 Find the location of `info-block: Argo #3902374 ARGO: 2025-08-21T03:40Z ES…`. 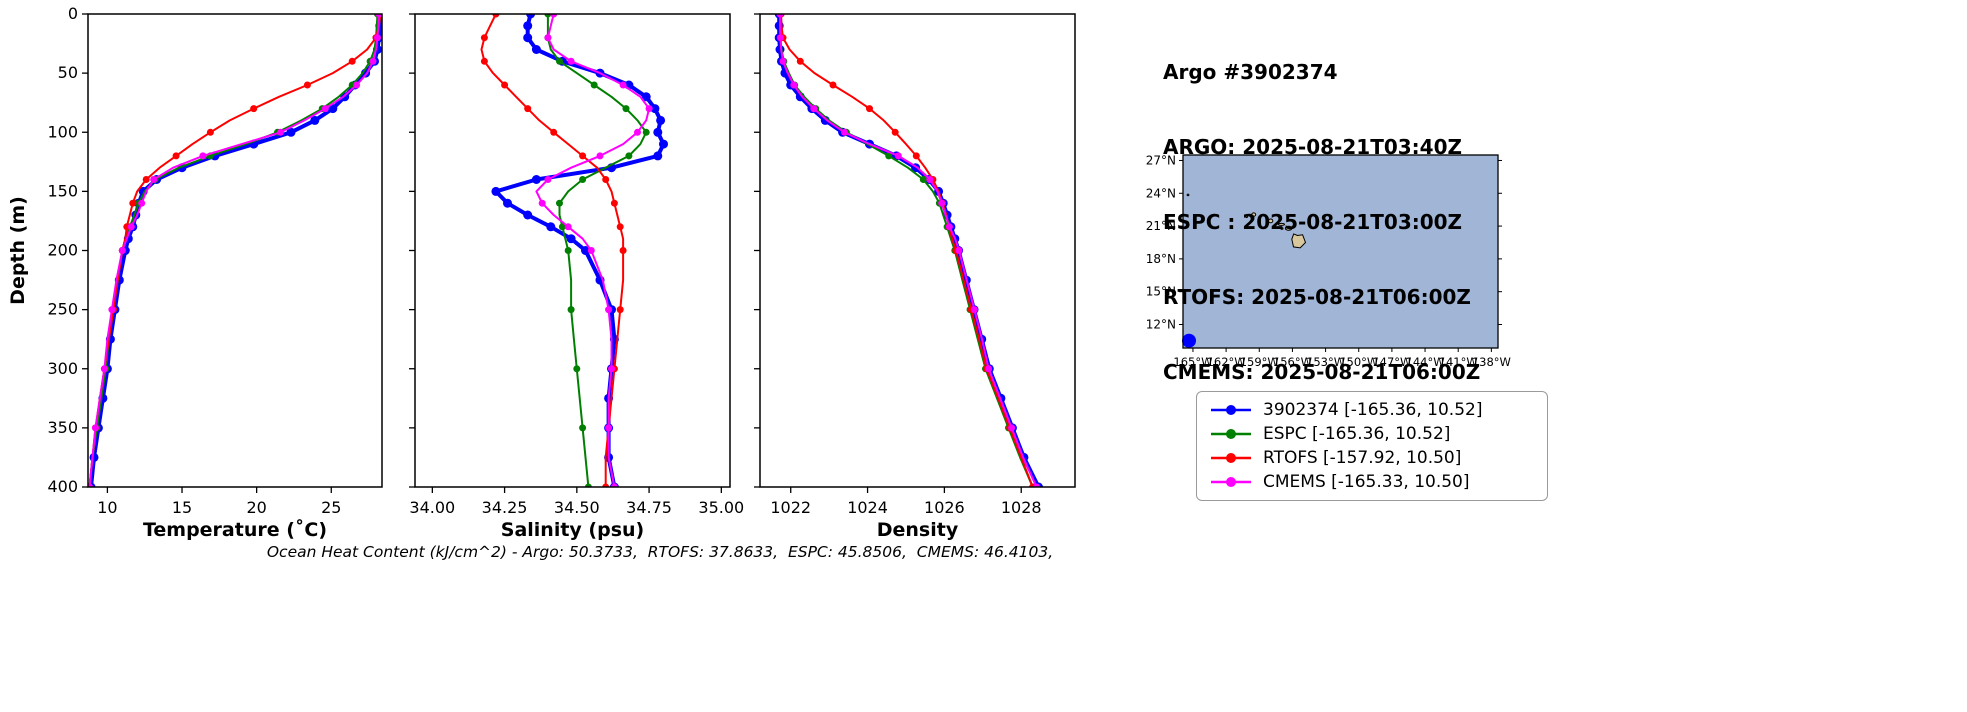

info-block: Argo #3902374 ARGO: 2025-08-21T03:40Z ES… is located at coordinates (1321, 222).